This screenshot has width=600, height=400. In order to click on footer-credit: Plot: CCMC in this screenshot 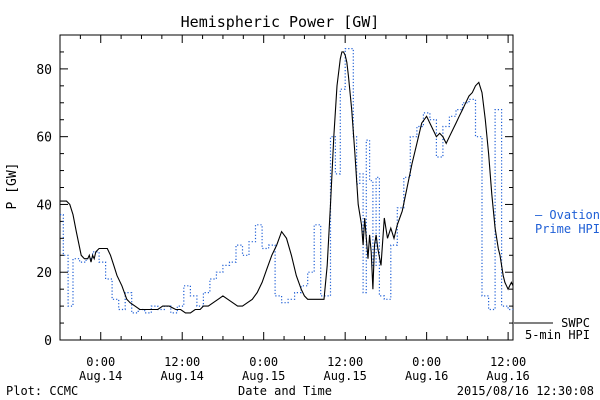, I will do `click(42, 391)`.